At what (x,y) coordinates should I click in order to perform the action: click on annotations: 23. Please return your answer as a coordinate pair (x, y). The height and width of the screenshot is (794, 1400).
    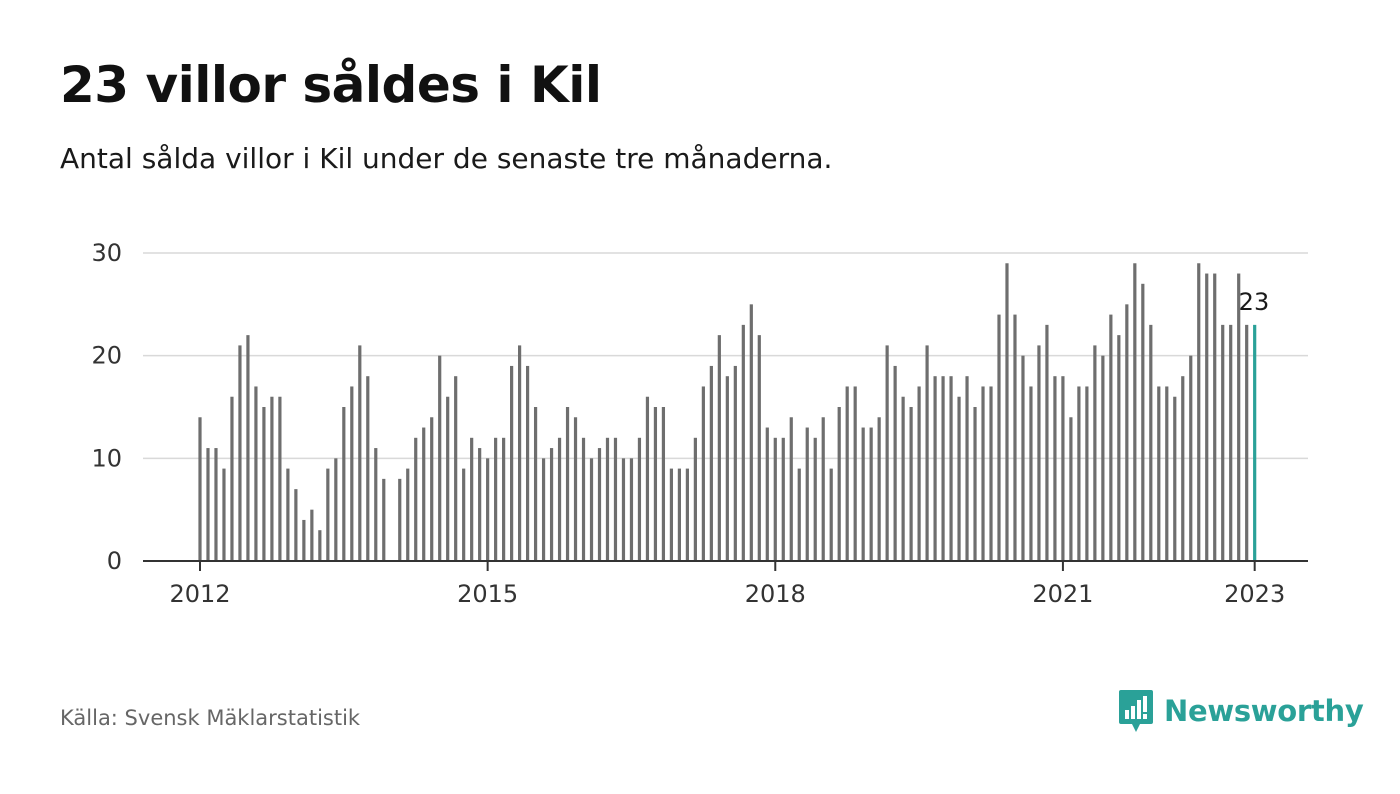
    Looking at the image, I should click on (1254, 302).